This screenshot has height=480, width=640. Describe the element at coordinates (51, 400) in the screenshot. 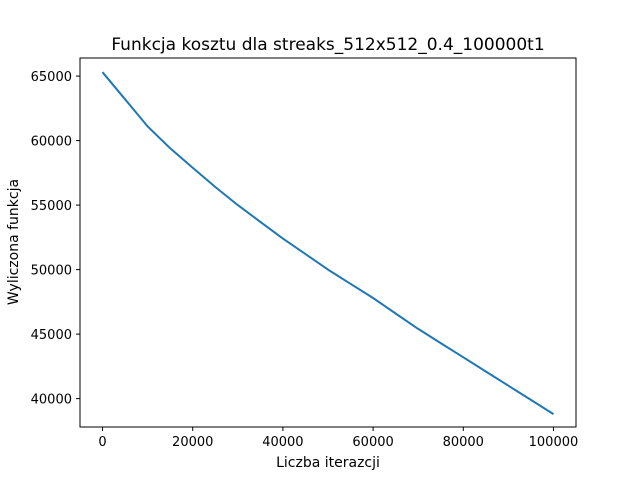

I see `y-tick-label: 40000` at that location.